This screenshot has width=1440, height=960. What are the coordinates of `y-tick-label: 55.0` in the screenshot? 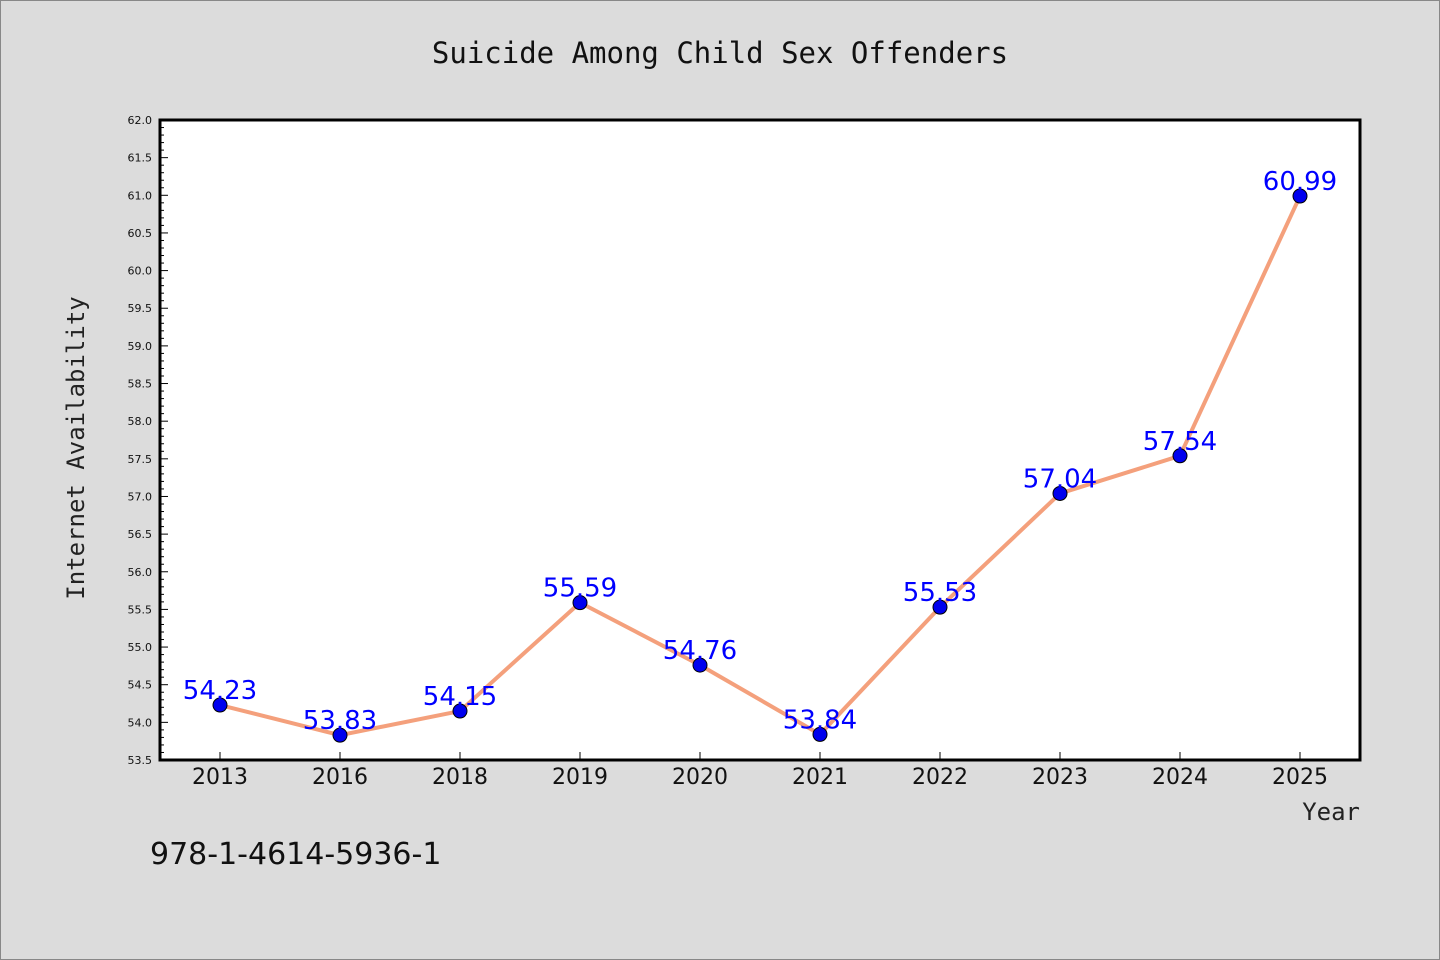 It's located at (140, 647).